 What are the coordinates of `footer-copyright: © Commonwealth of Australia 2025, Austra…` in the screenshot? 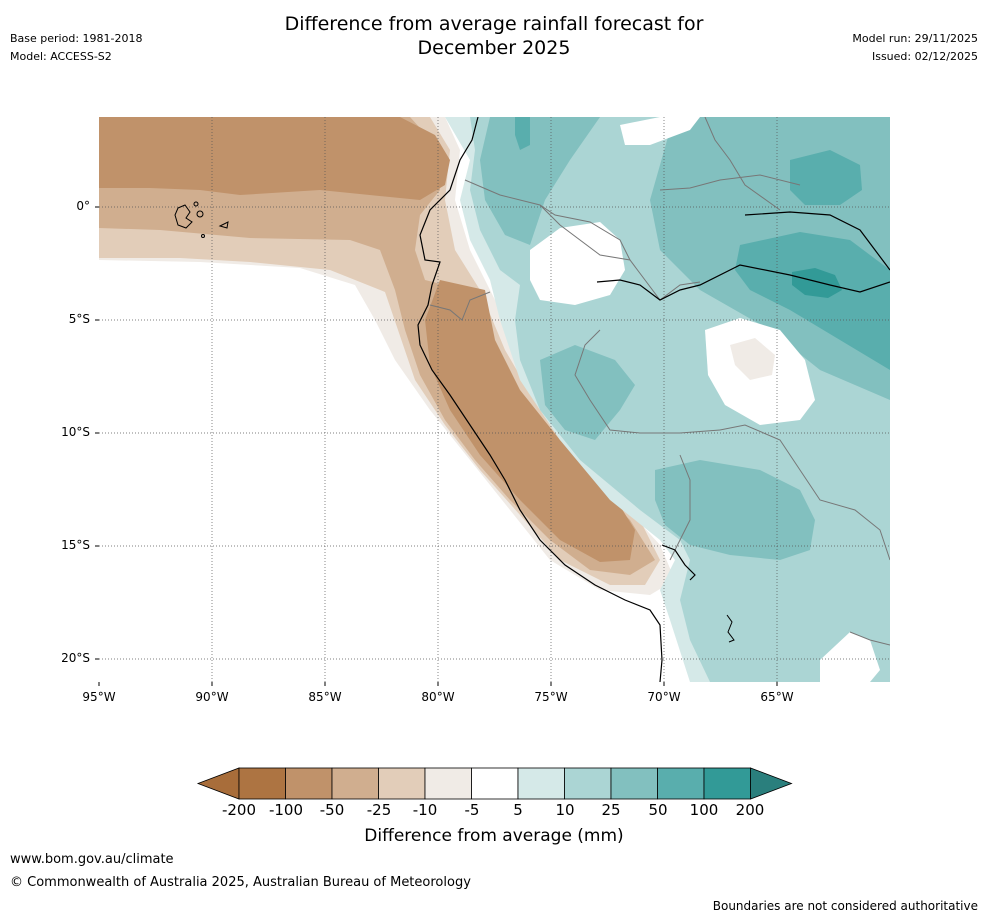 It's located at (240, 882).